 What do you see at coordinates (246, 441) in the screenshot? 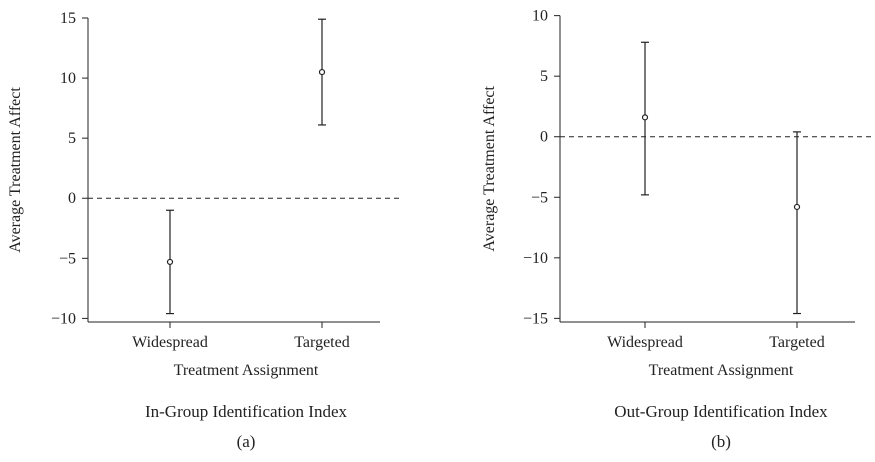
I see `panel-sublabel: (a)` at bounding box center [246, 441].